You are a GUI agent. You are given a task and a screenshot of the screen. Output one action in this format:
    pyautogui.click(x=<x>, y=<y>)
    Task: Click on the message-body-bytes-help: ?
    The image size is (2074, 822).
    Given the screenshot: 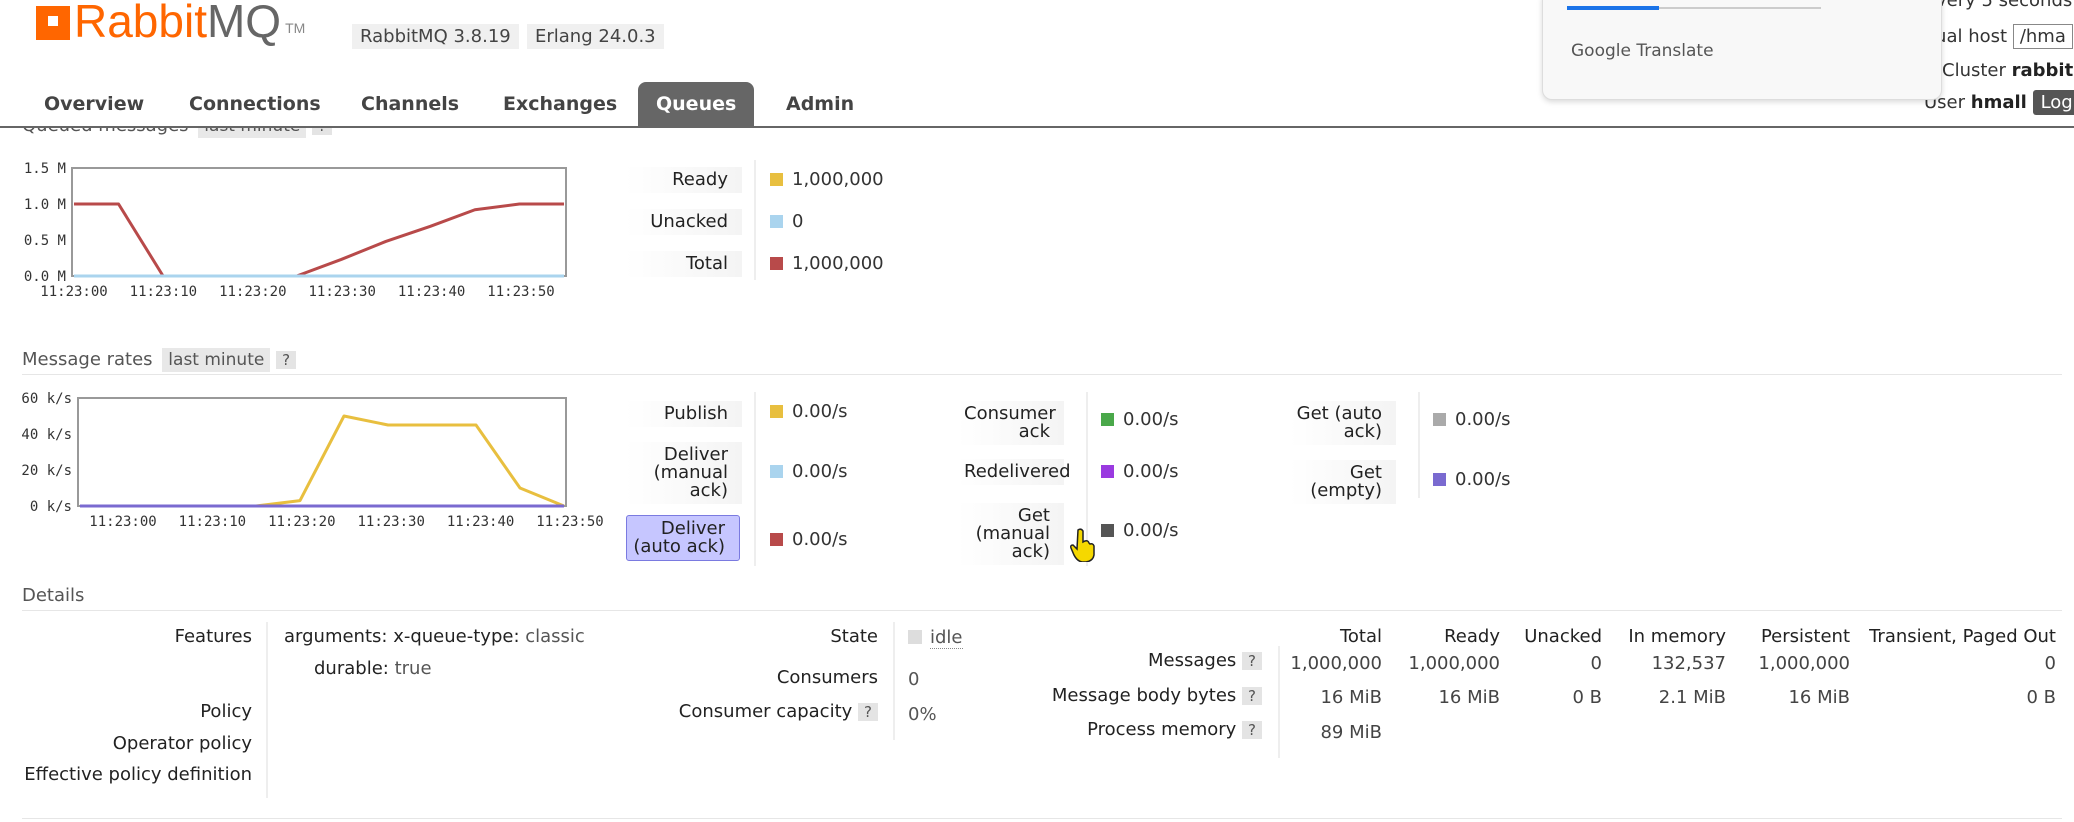 What is the action you would take?
    pyautogui.click(x=1252, y=696)
    